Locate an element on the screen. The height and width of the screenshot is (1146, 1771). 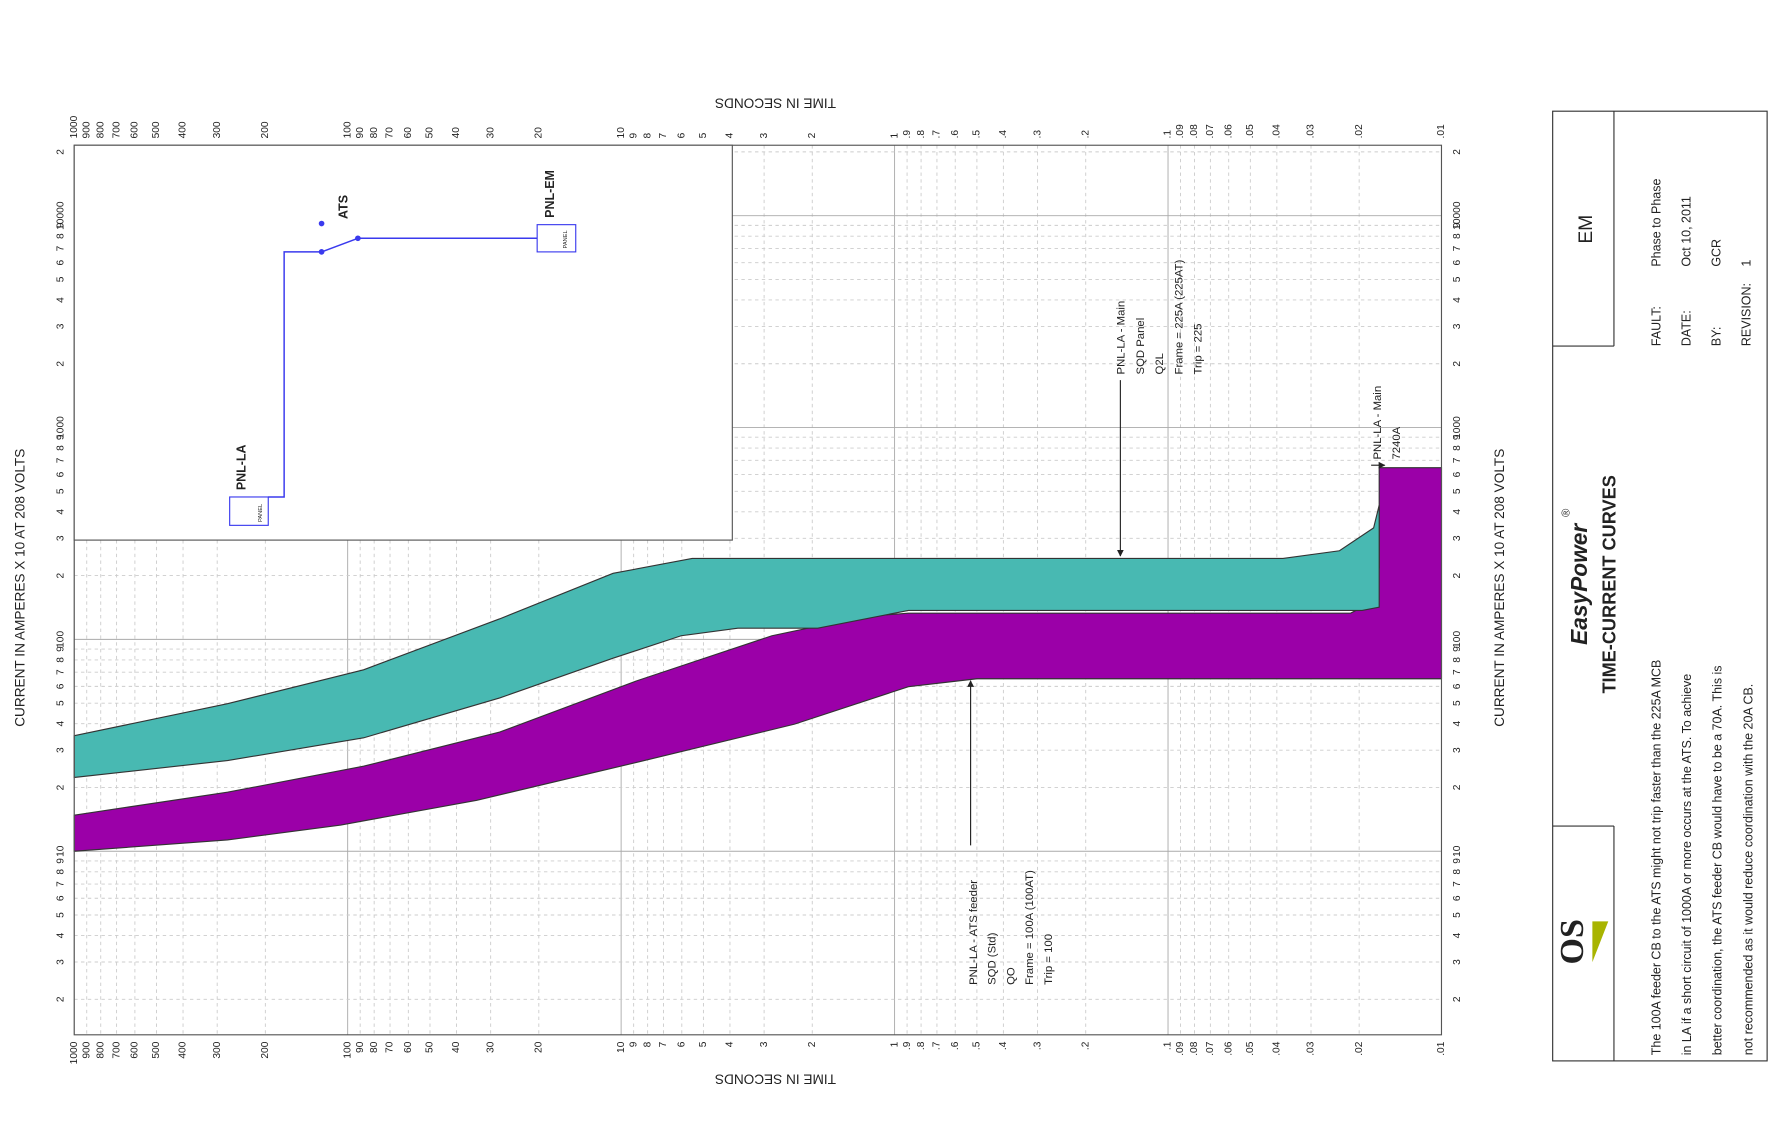
x-tick-label: .9 is located at coordinates (907, 134).